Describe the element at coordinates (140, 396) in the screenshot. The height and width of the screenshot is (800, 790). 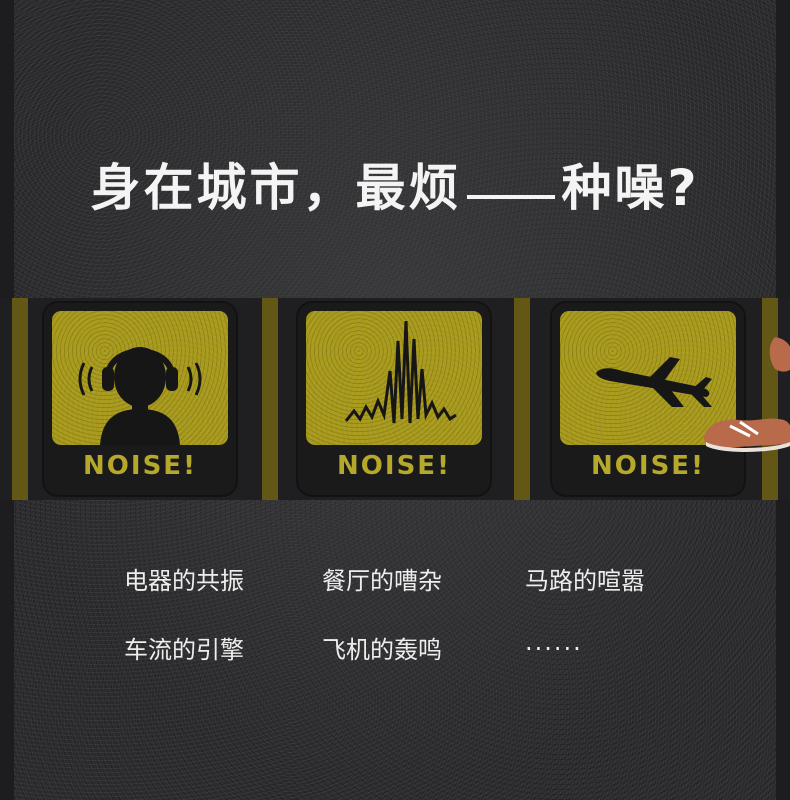
I see `headphones-person-icon` at that location.